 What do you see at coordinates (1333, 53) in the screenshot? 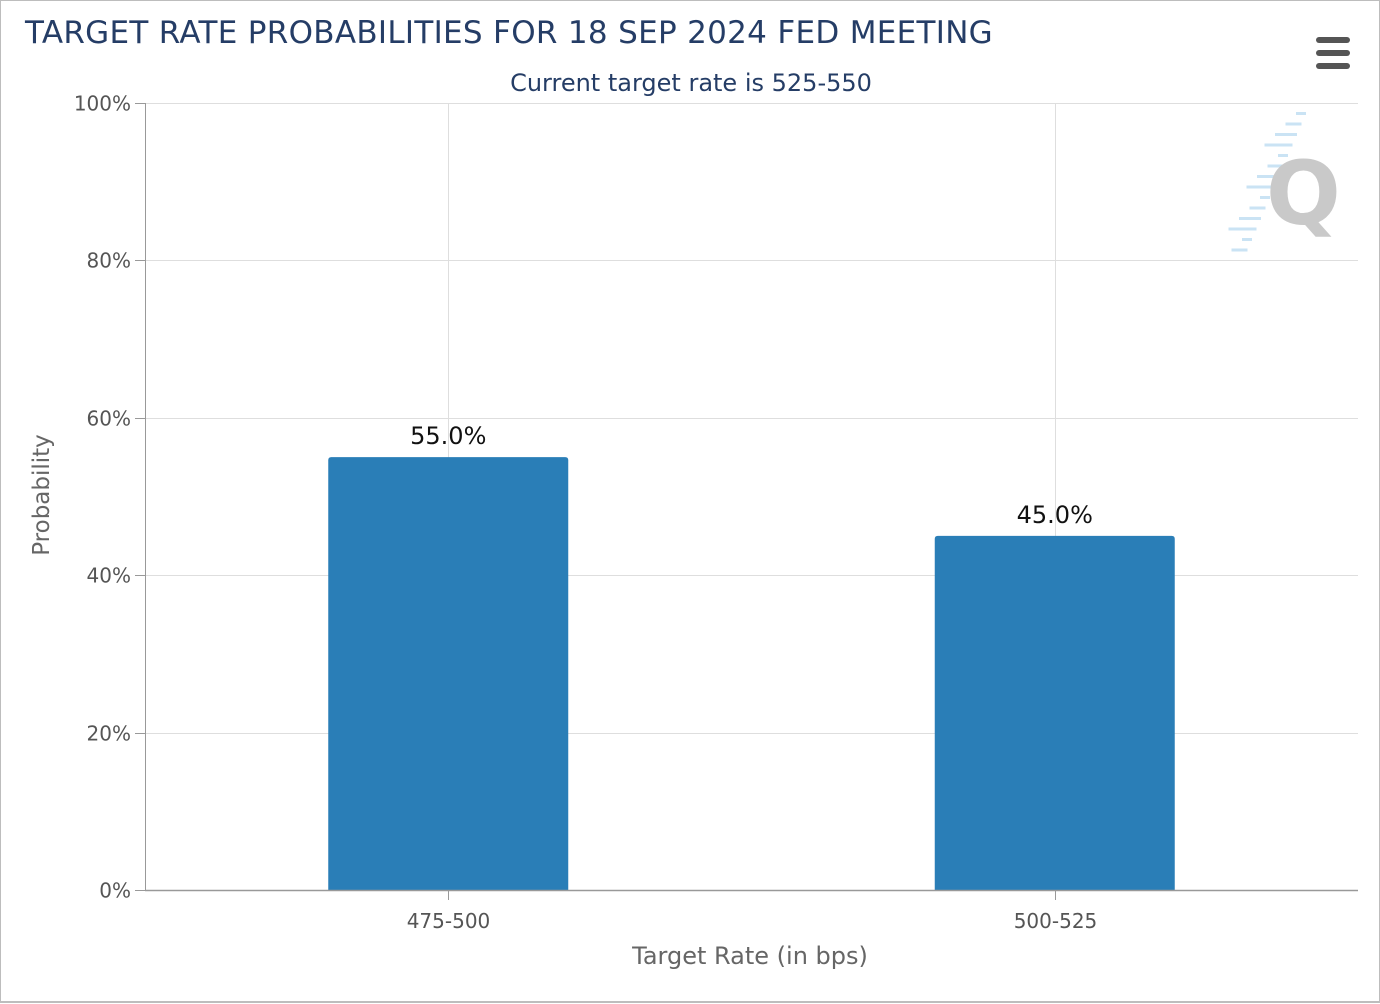
I see `hamburger-menu-icon` at bounding box center [1333, 53].